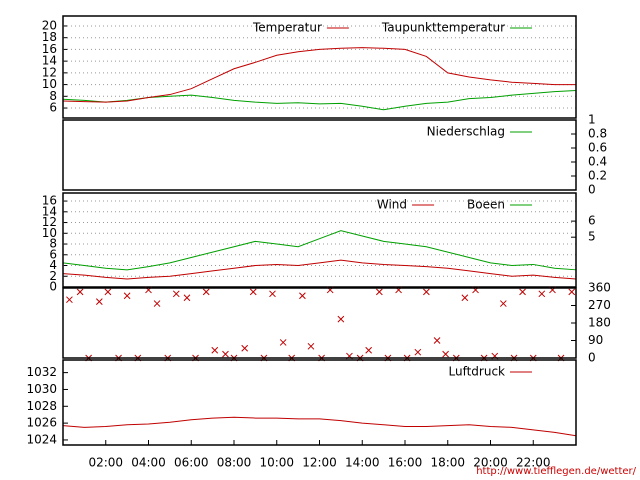  Describe the element at coordinates (592, 120) in the screenshot. I see `y2-tick-label: 1` at that location.